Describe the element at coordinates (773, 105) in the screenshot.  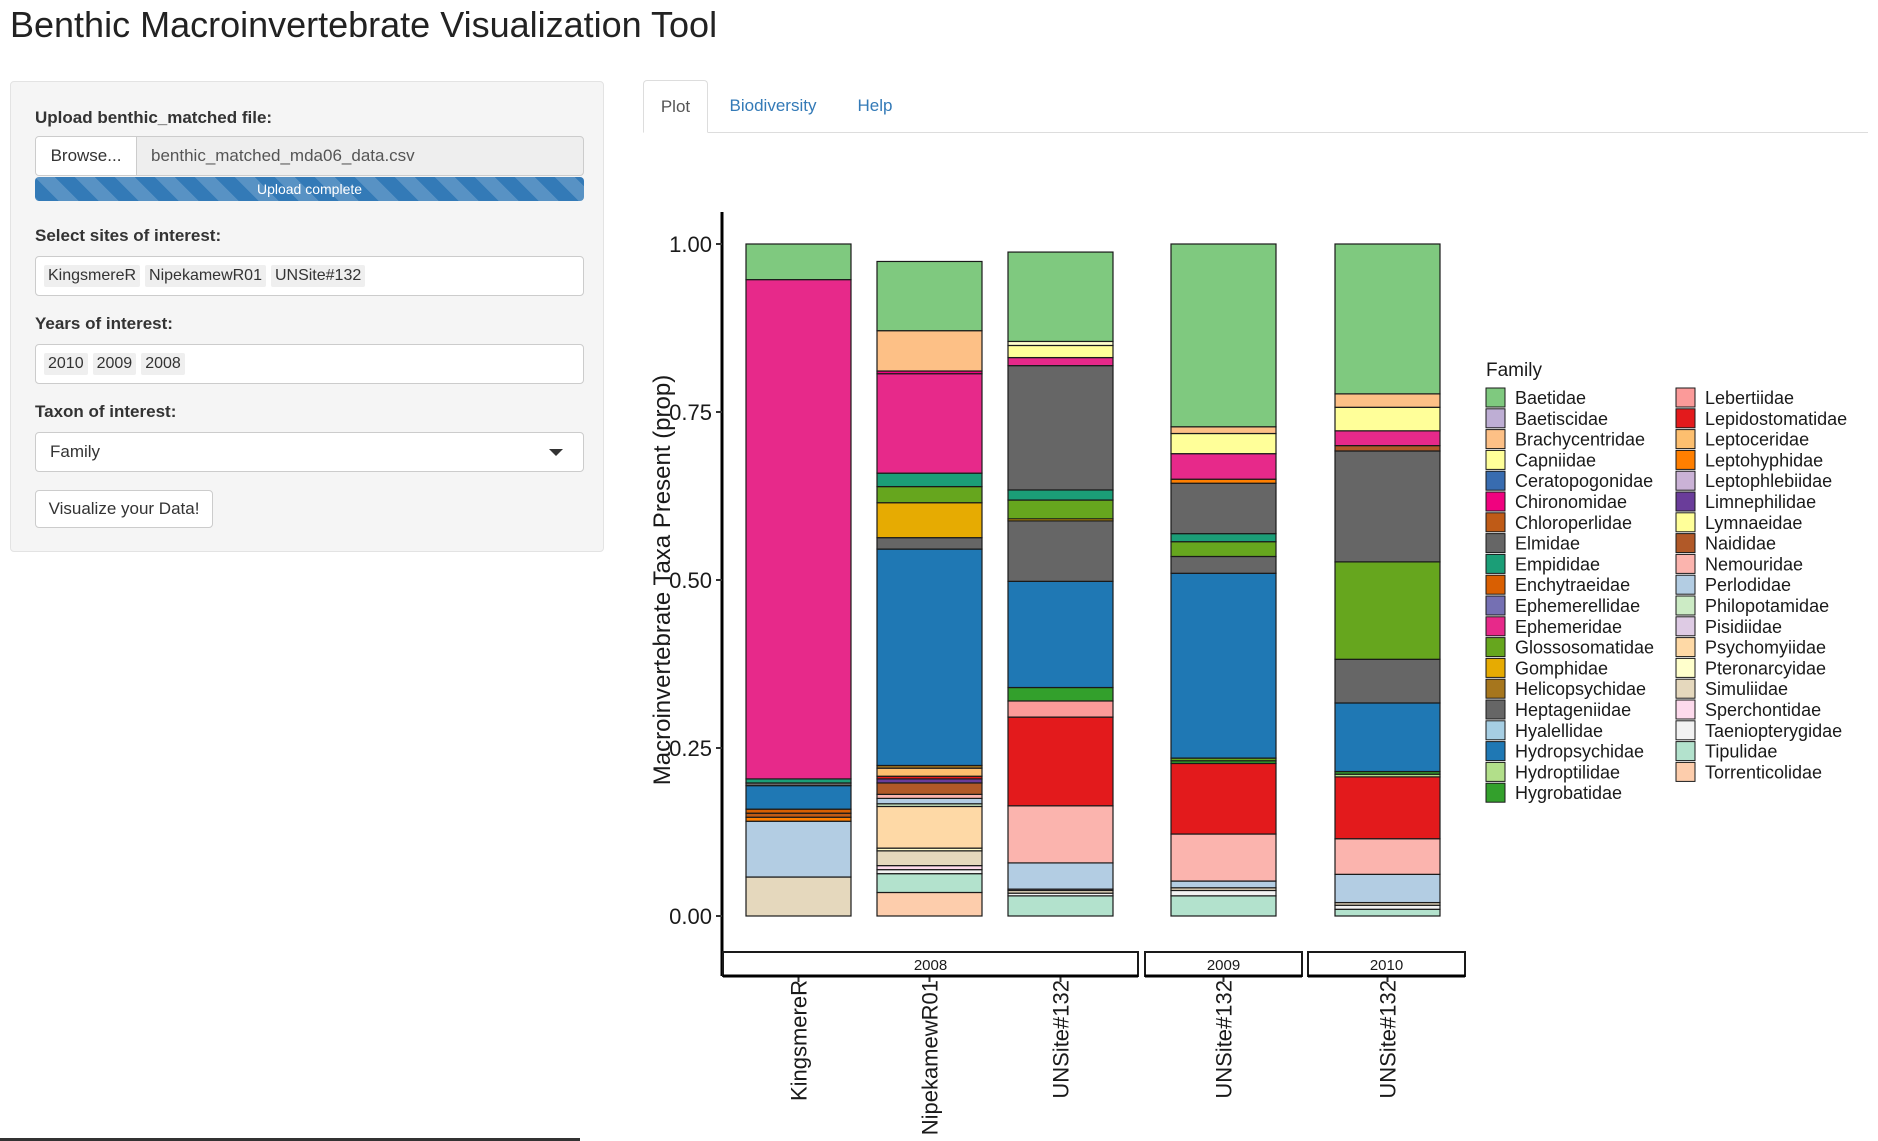
I see `tab-biodiversity: Biodiversity` at that location.